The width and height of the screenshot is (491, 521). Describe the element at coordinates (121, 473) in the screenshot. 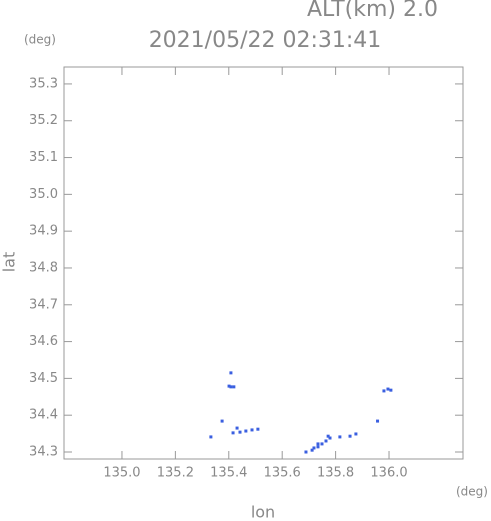

I see `x-tick-label: 135.0` at that location.